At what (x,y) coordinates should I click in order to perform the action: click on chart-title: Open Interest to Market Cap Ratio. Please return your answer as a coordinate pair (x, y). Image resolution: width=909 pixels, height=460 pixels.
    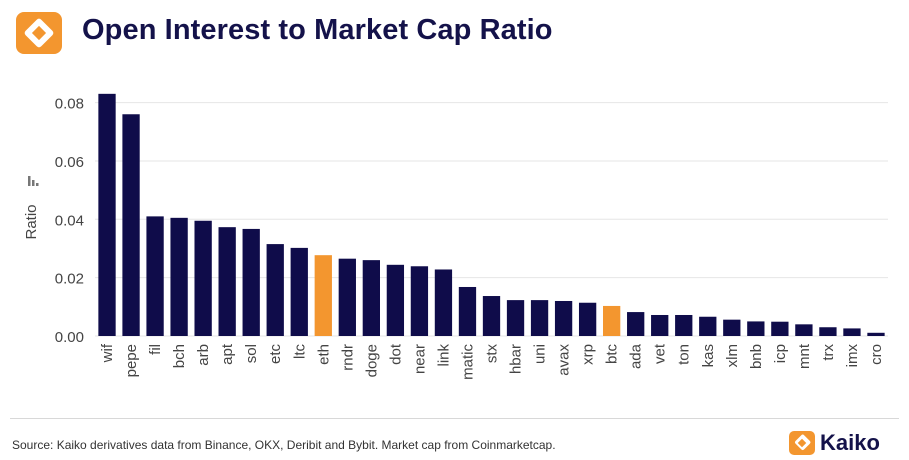
    Looking at the image, I should click on (317, 30).